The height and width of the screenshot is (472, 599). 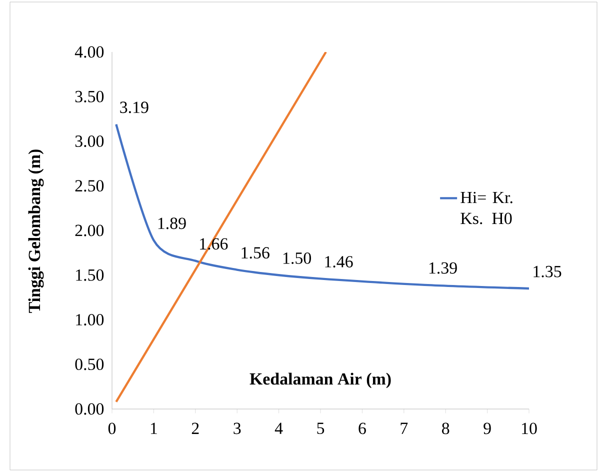 What do you see at coordinates (529, 428) in the screenshot?
I see `x-tick-label: 10` at bounding box center [529, 428].